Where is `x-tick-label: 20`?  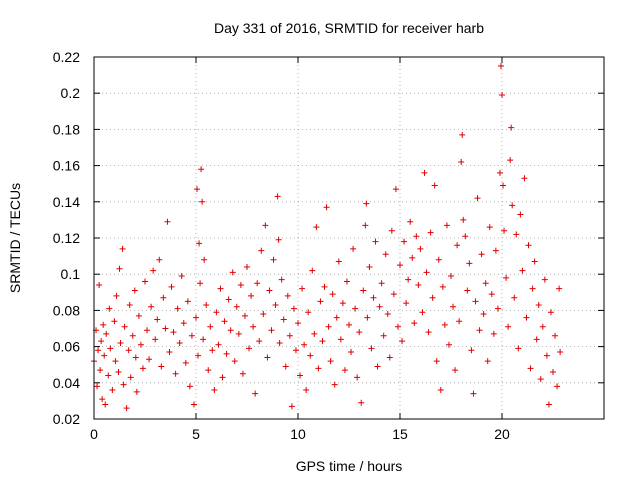 x-tick-label: 20 is located at coordinates (502, 434).